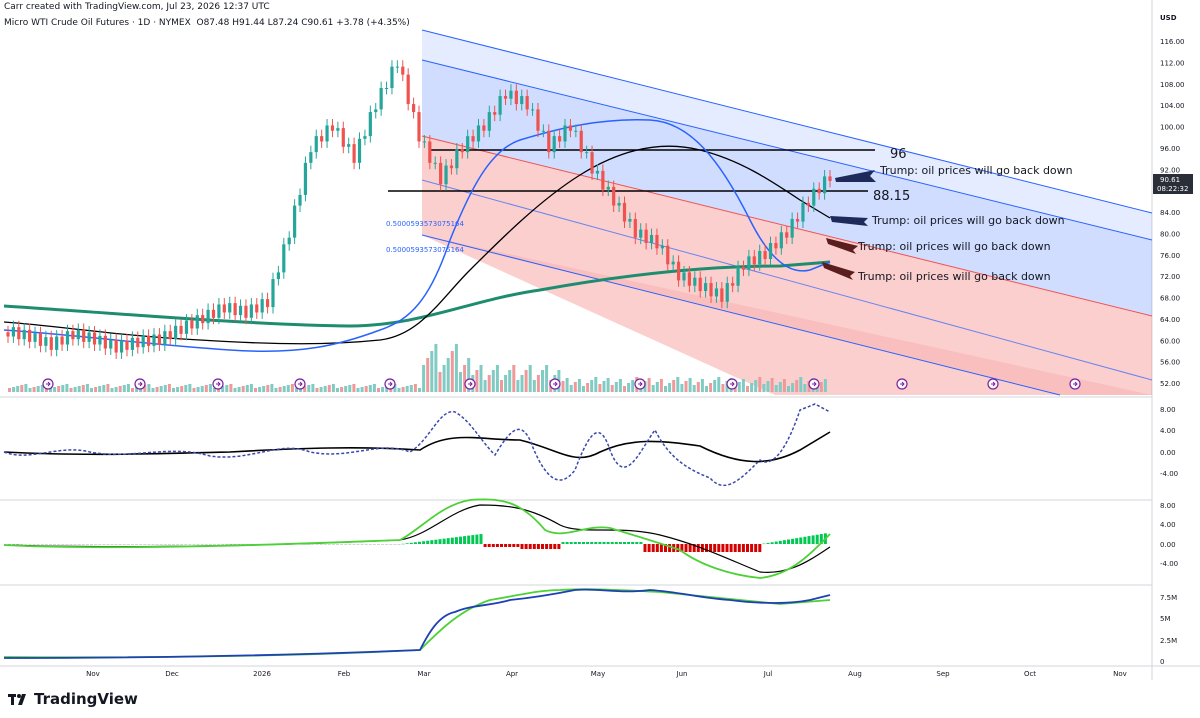 The height and width of the screenshot is (718, 1200). What do you see at coordinates (891, 196) in the screenshot?
I see `level-88-label: 88.15` at bounding box center [891, 196].